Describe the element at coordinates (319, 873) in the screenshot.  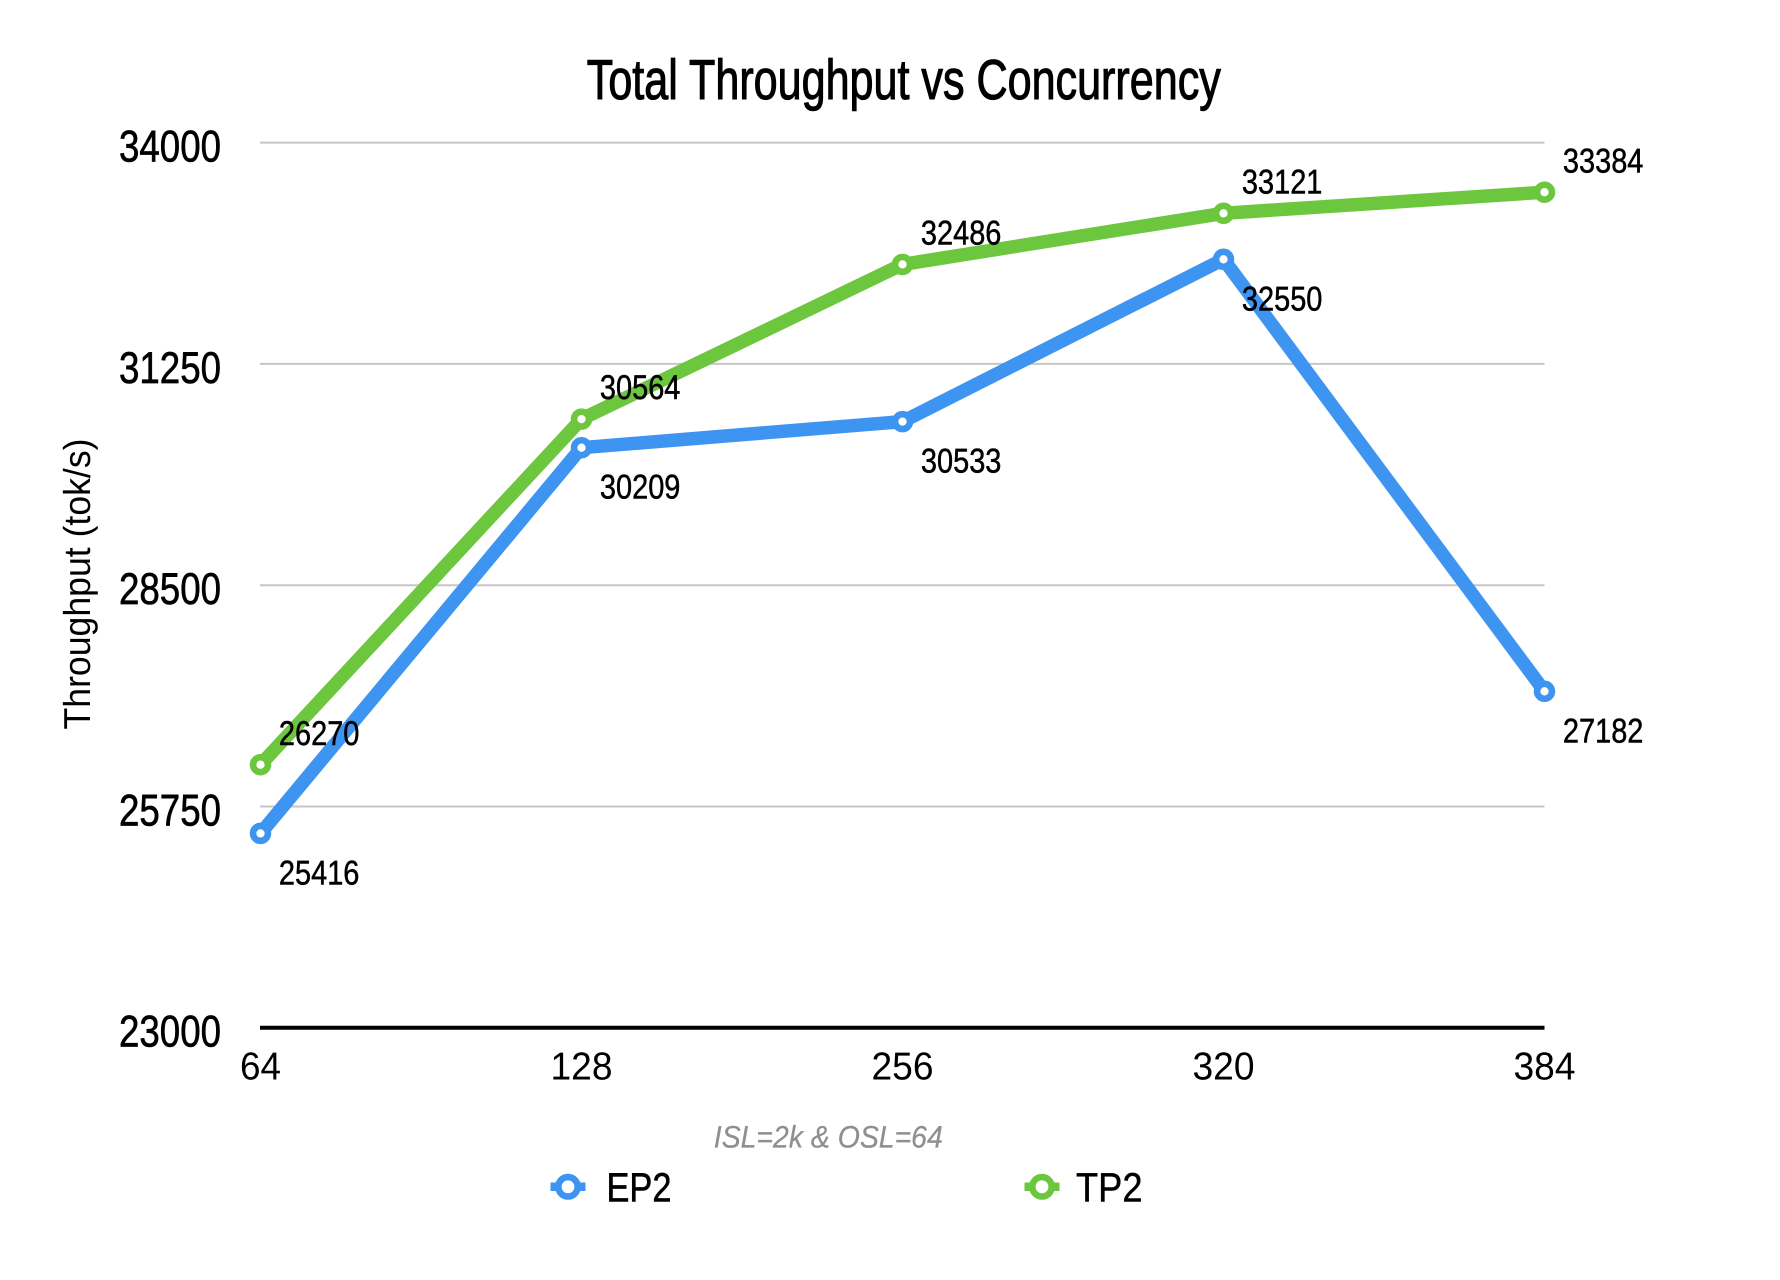
I see `svg-text: 25416` at that location.